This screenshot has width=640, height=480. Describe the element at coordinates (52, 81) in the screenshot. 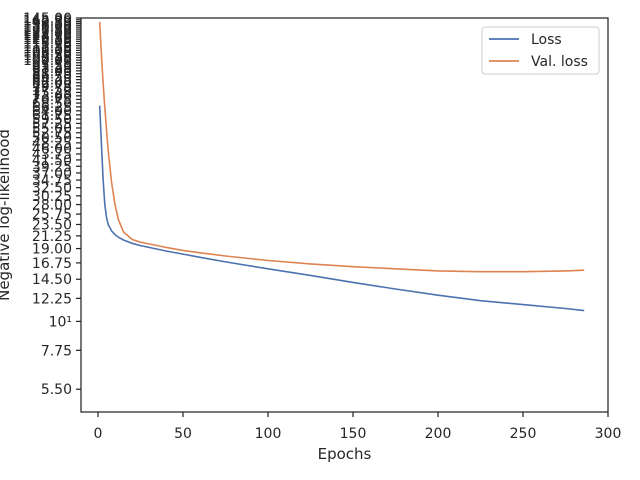

I see `y-tick-label: 84.25` at that location.